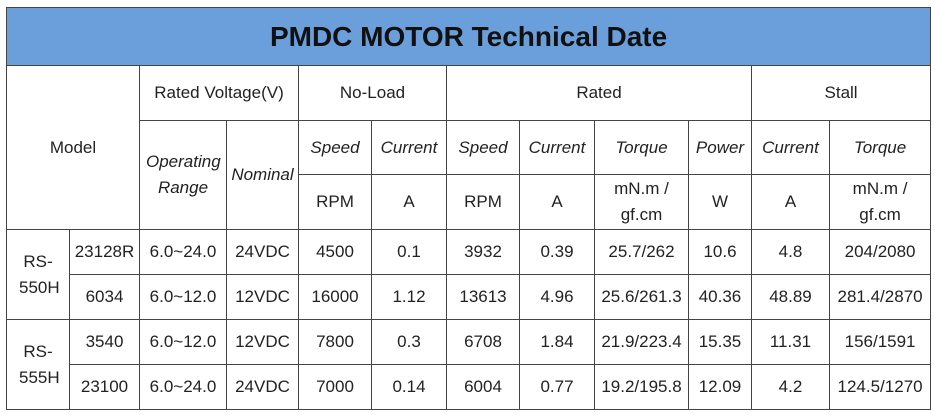 The image size is (935, 415). Describe the element at coordinates (483, 297) in the screenshot. I see `table-cell: 13613` at that location.